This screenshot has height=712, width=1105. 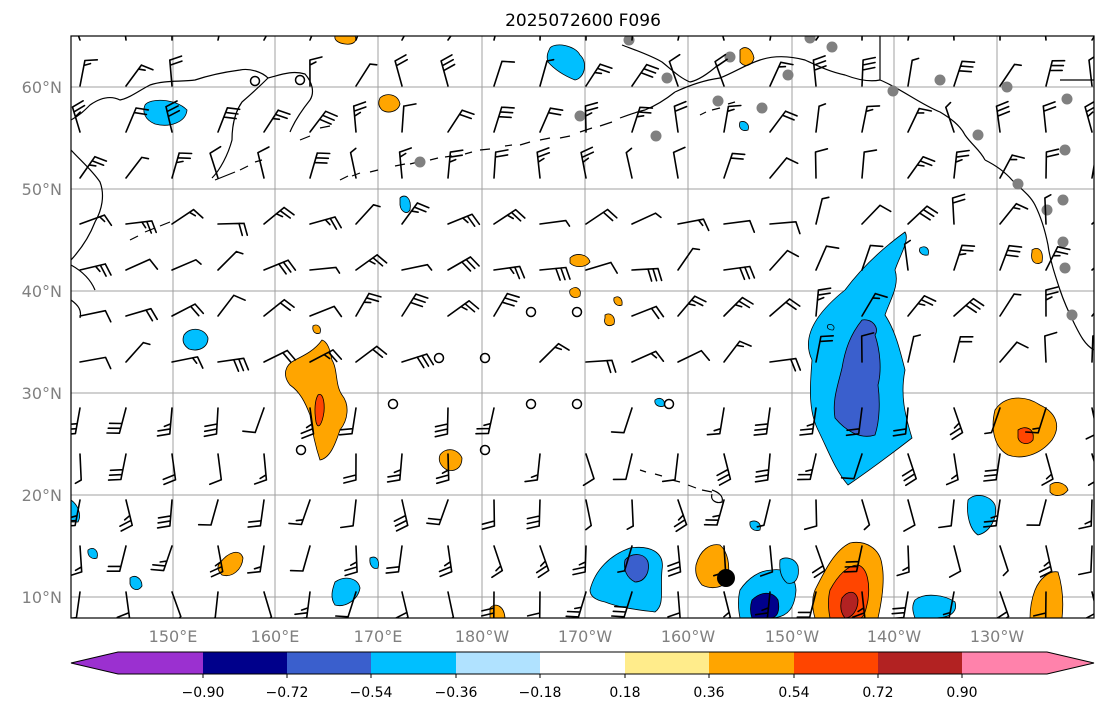 I want to click on lat-label: 60°N, so click(x=42, y=87).